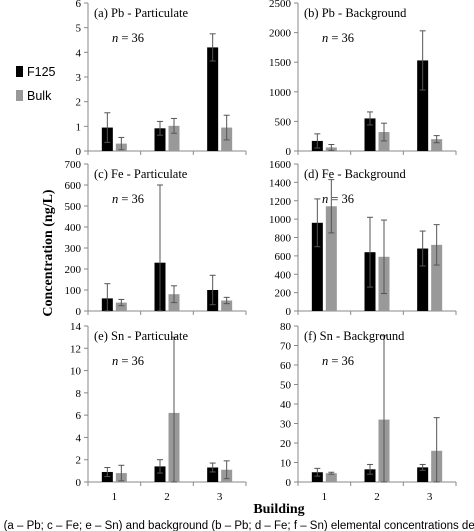  What do you see at coordinates (19, 95) in the screenshot?
I see `legend-swatch-bulk` at bounding box center [19, 95].